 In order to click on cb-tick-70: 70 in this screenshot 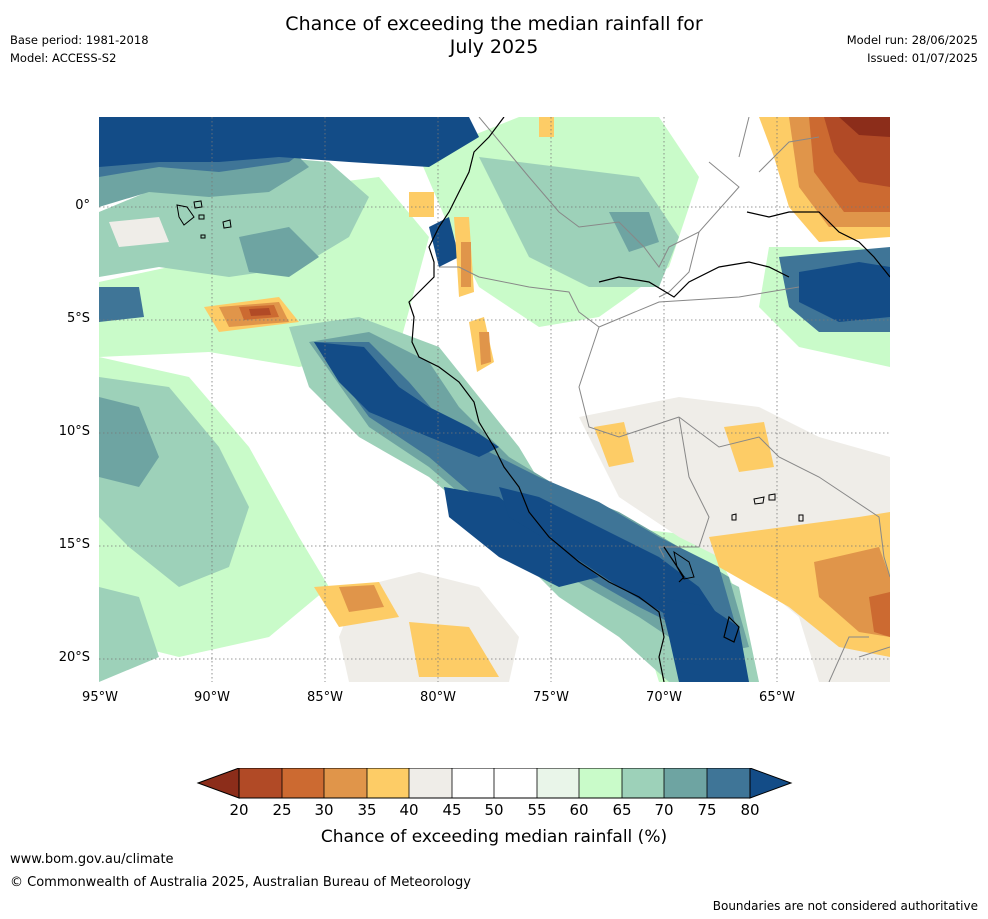, I will do `click(664, 810)`.